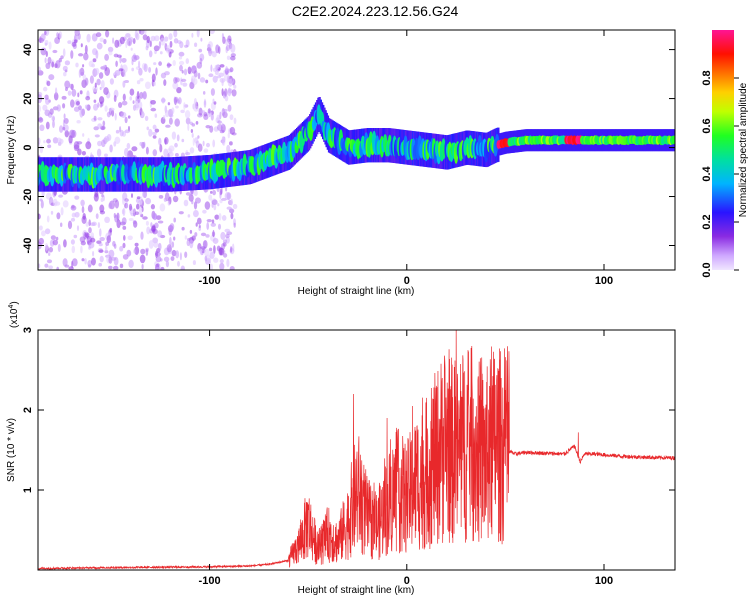 The width and height of the screenshot is (750, 600). I want to click on snr-scale-exponent: 4, so click(11, 307).